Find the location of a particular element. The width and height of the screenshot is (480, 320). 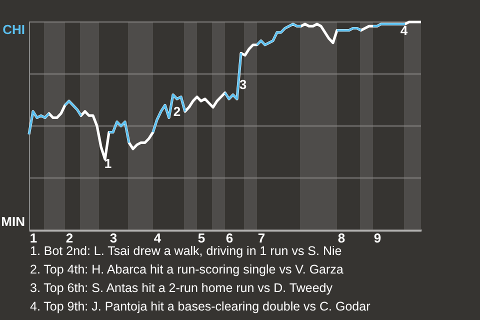

annotation: 1 is located at coordinates (108, 163).